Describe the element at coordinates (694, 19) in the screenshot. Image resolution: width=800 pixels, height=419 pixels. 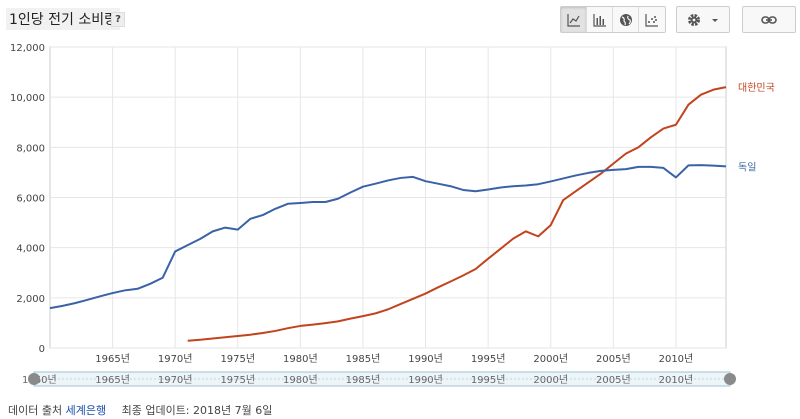
I see `gear-icon` at that location.